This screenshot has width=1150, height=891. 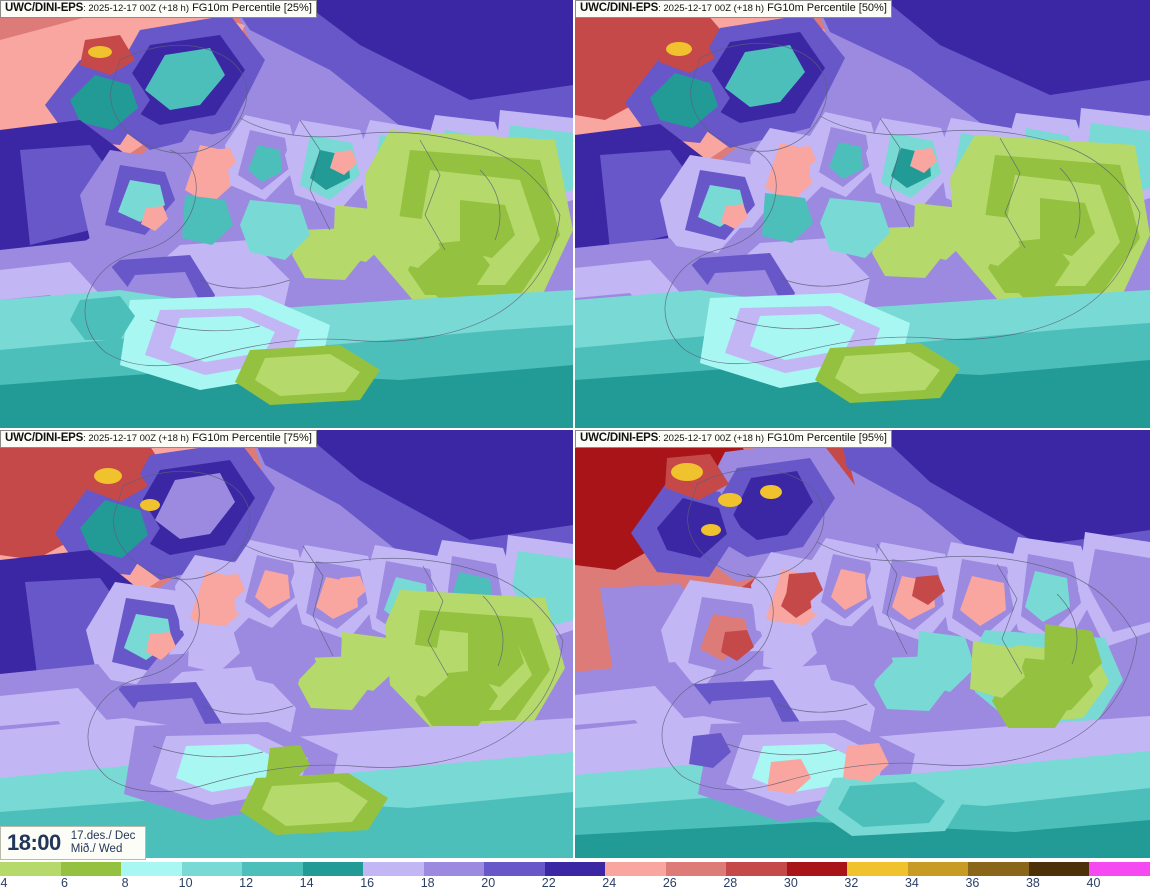 What do you see at coordinates (34, 842) in the screenshot?
I see `valid-time: 18:00` at bounding box center [34, 842].